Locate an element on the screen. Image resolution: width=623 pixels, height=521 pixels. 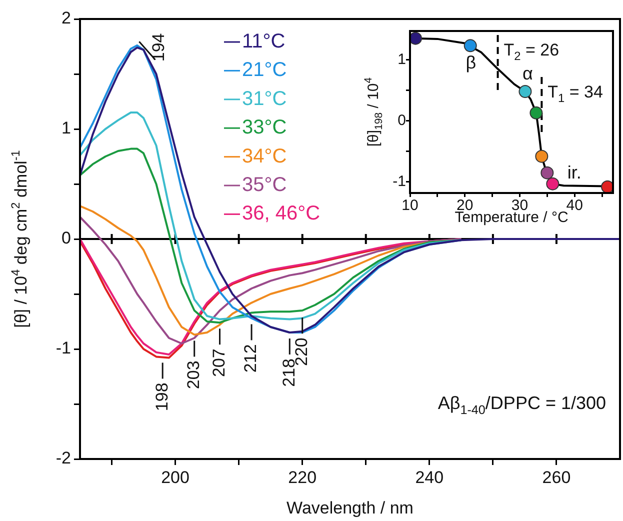
legend-label: 34°C is located at coordinates (264, 156).